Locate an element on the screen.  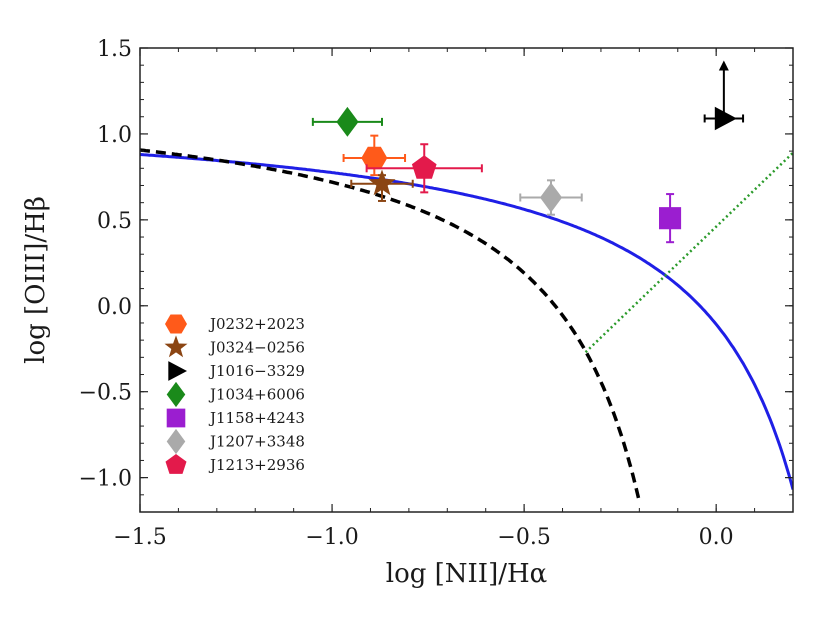
series-J1034+6006 is located at coordinates (347, 121).